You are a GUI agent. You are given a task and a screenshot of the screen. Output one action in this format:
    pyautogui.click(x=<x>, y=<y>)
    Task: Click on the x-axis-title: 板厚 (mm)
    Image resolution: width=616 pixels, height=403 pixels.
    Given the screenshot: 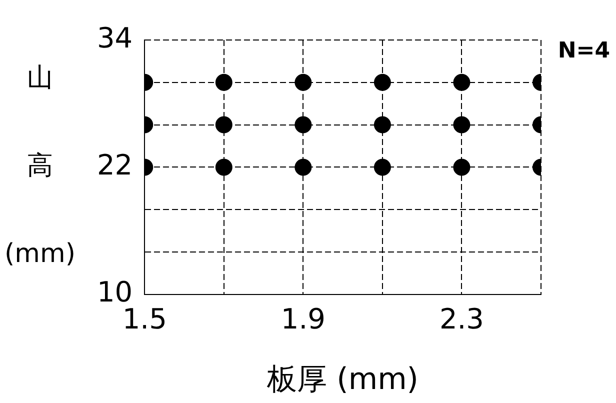 What is the action you would take?
    pyautogui.click(x=342, y=379)
    